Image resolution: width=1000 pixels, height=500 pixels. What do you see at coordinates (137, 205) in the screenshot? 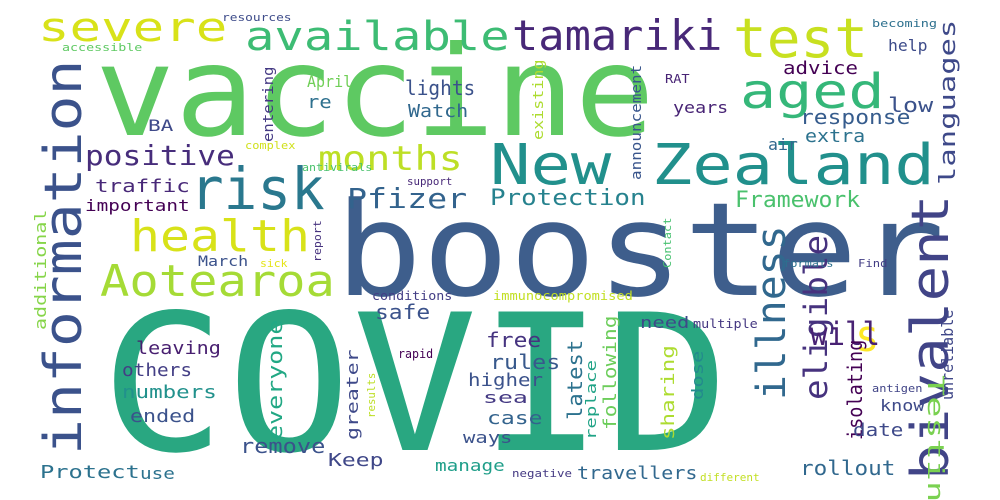
I see `word-important: important` at bounding box center [137, 205].